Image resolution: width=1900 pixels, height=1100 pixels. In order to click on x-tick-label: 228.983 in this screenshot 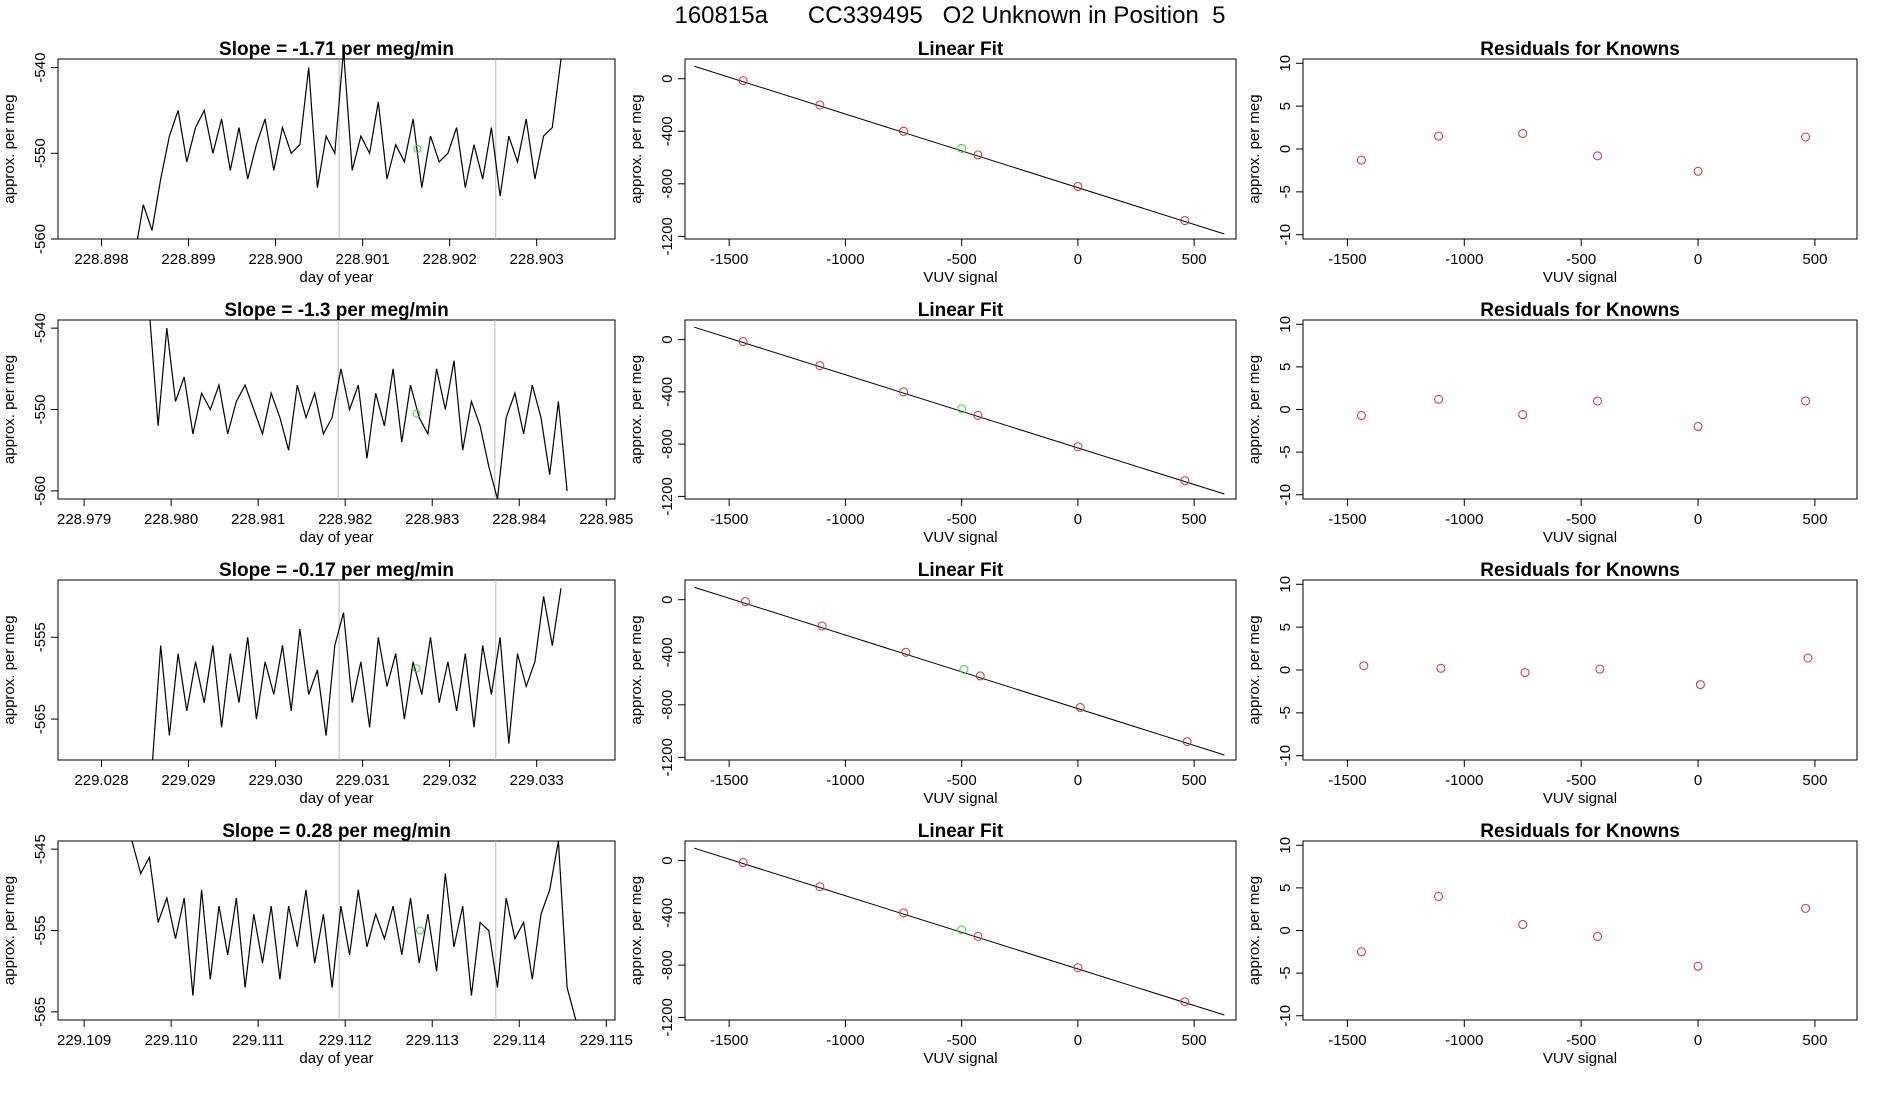, I will do `click(432, 519)`.